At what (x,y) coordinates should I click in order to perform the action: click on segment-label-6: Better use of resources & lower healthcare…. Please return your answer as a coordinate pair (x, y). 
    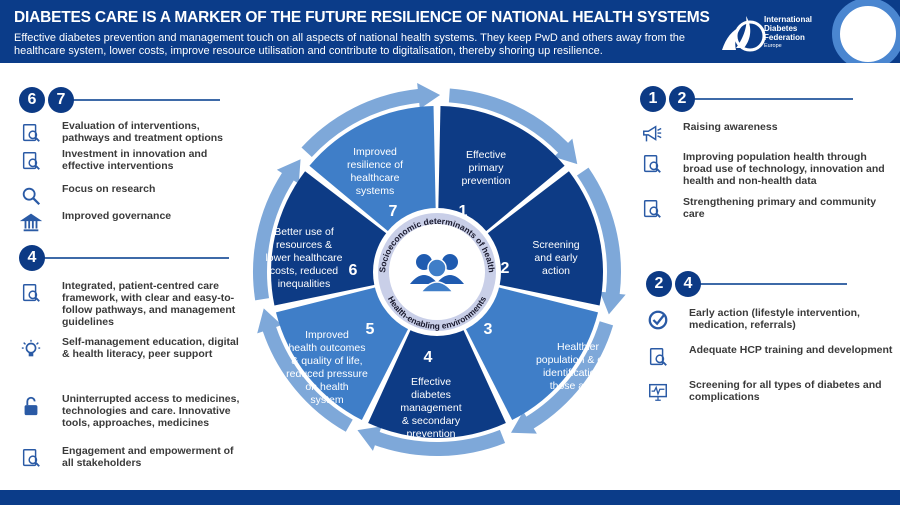
    Looking at the image, I should click on (311, 258).